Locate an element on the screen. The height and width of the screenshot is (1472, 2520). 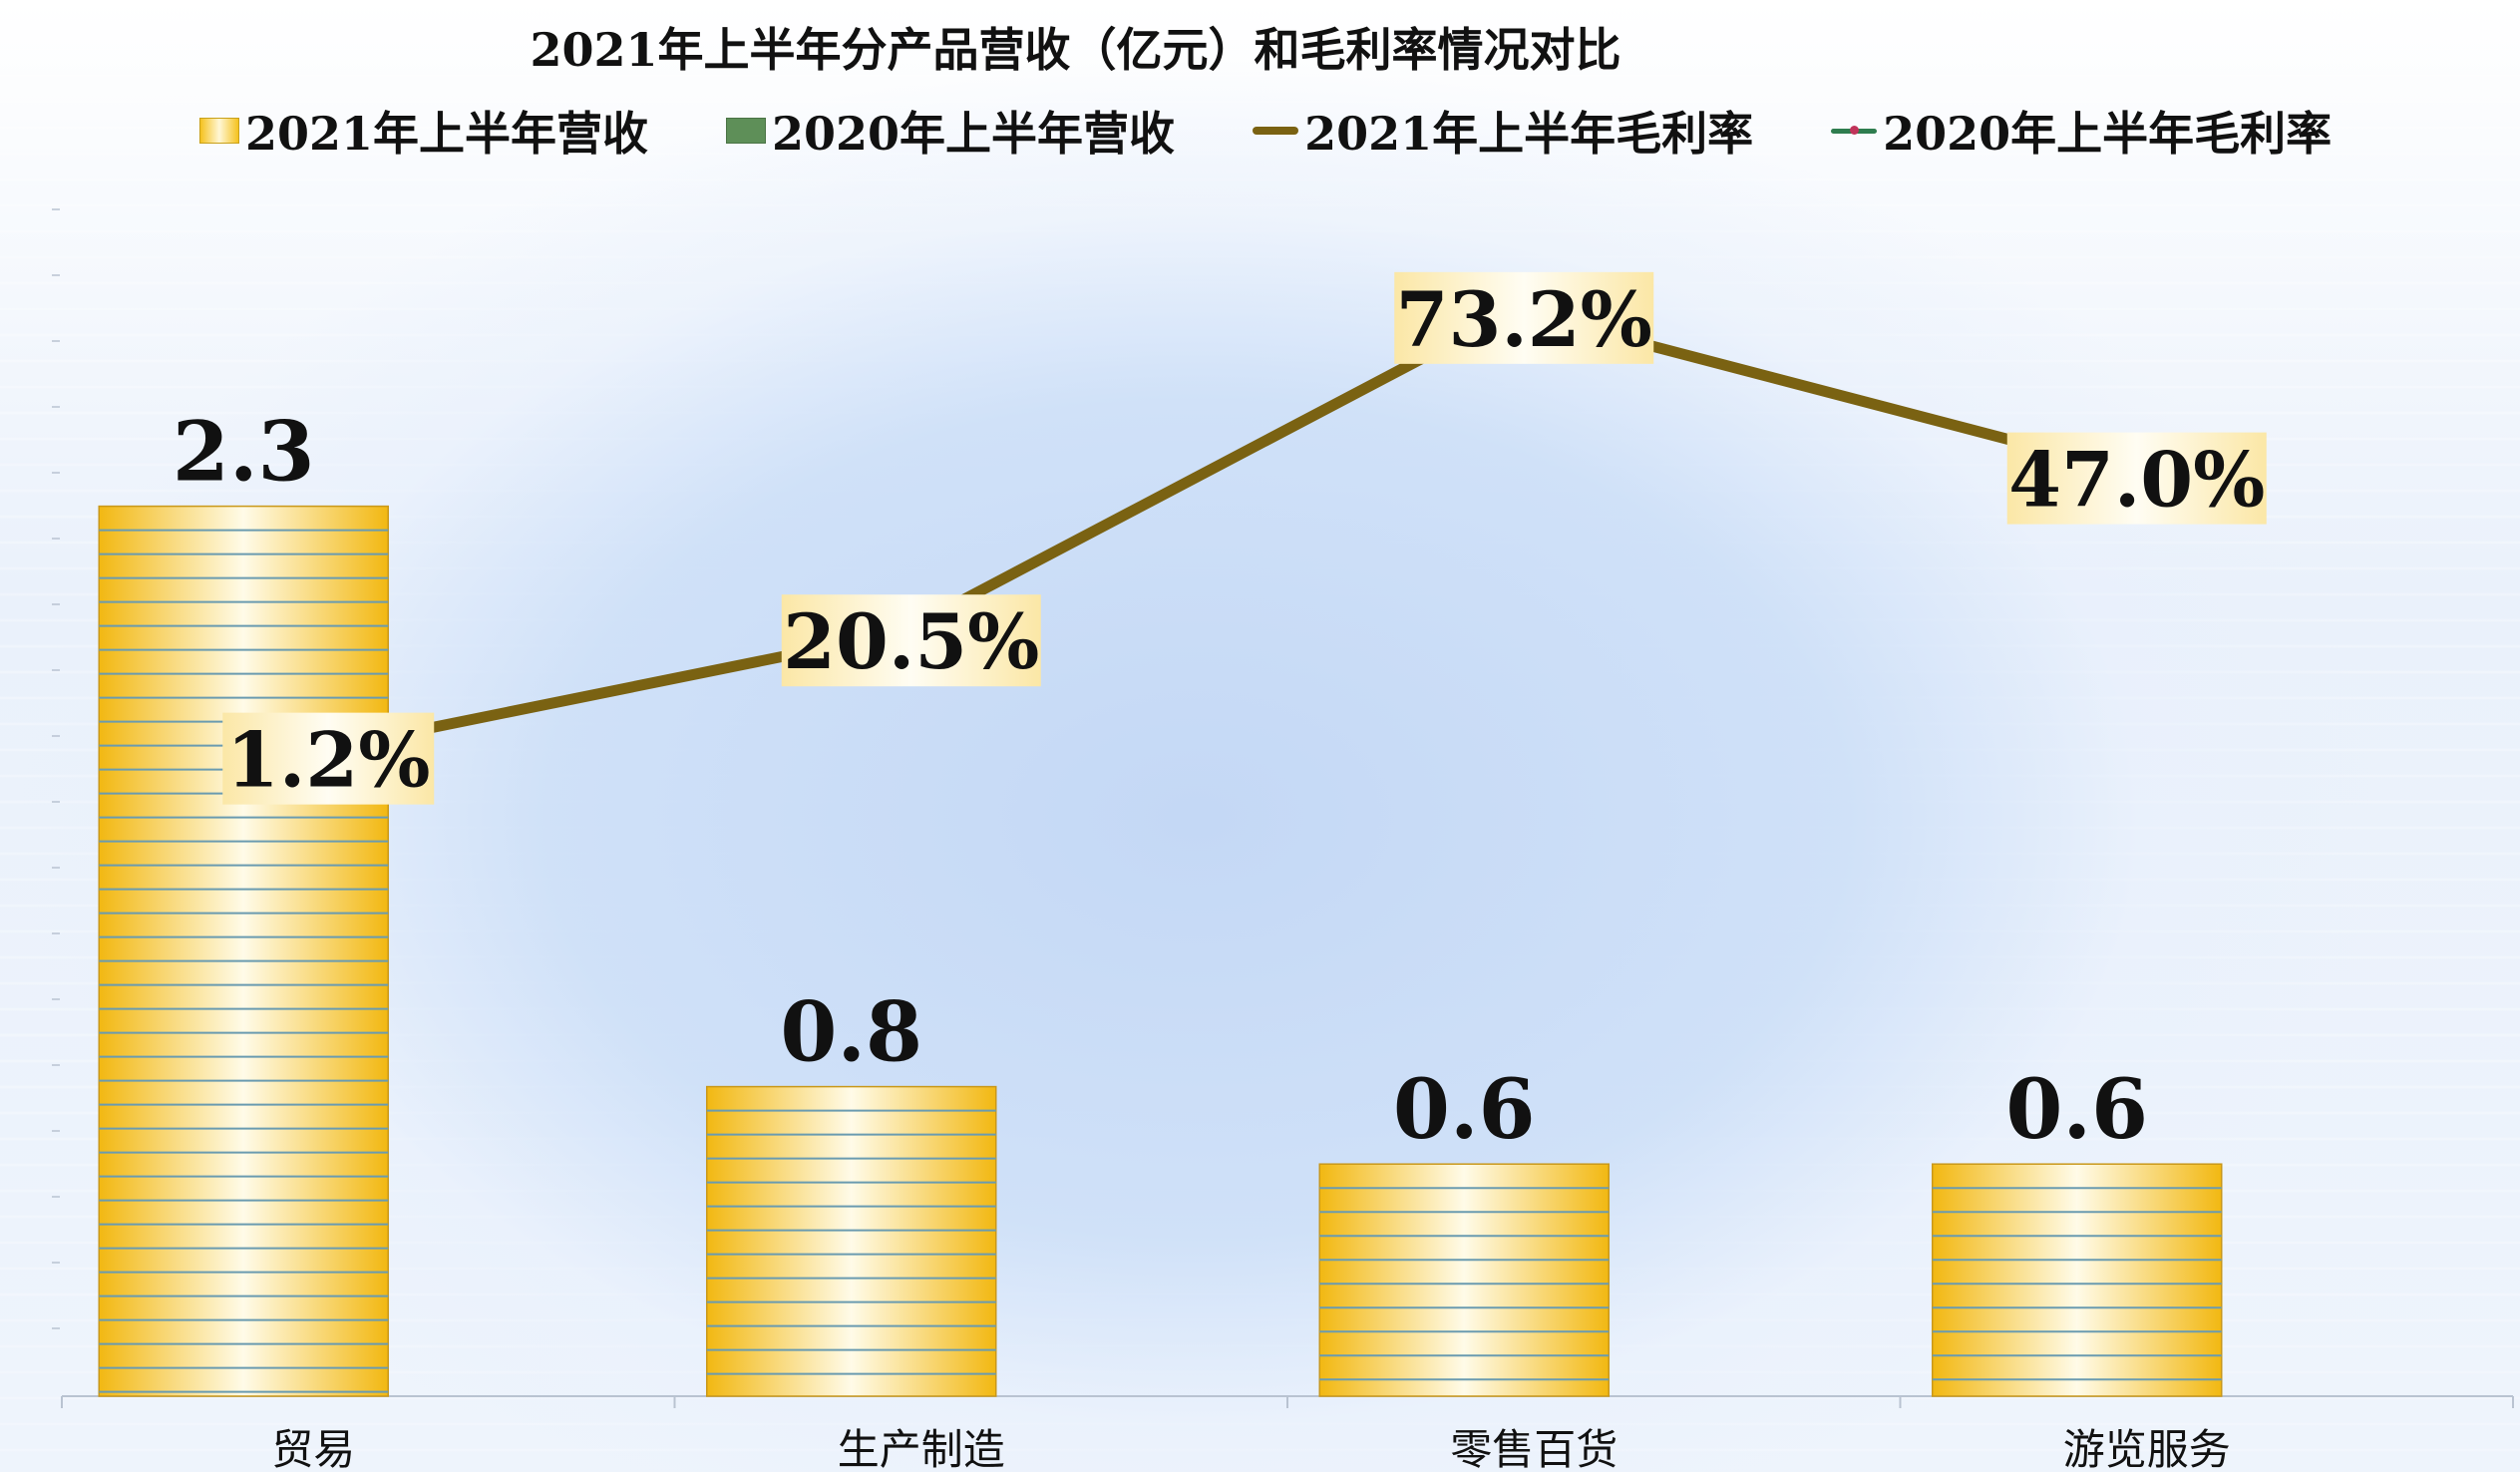
legend-swatch-2020-margin is located at coordinates (1855, 130).